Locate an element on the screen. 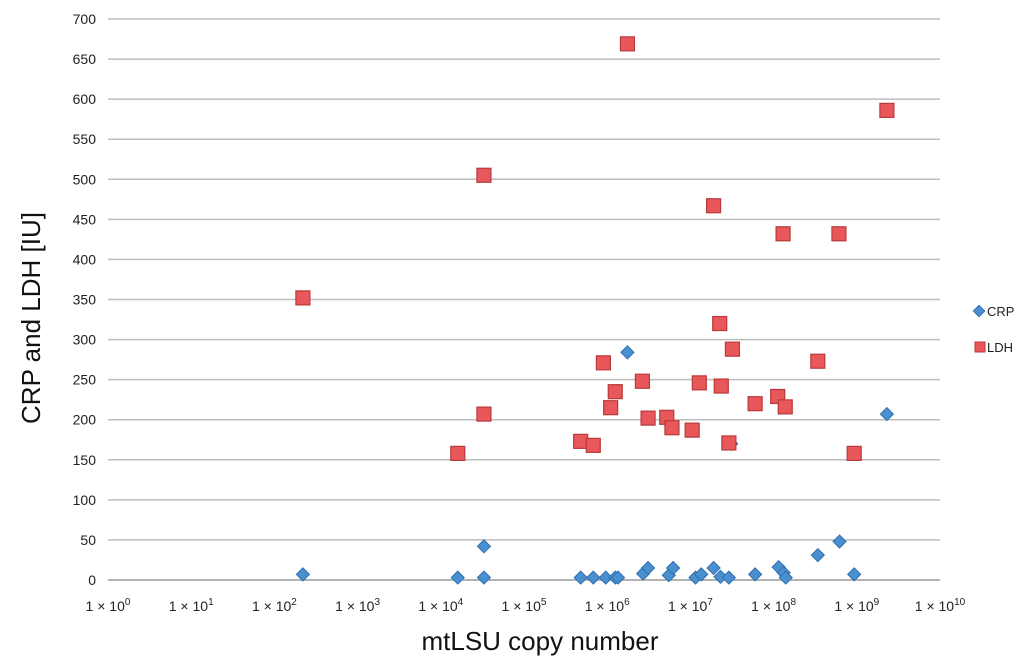 This screenshot has height=659, width=1015. x-tick-label: 1 × 10¹ is located at coordinates (191, 605).